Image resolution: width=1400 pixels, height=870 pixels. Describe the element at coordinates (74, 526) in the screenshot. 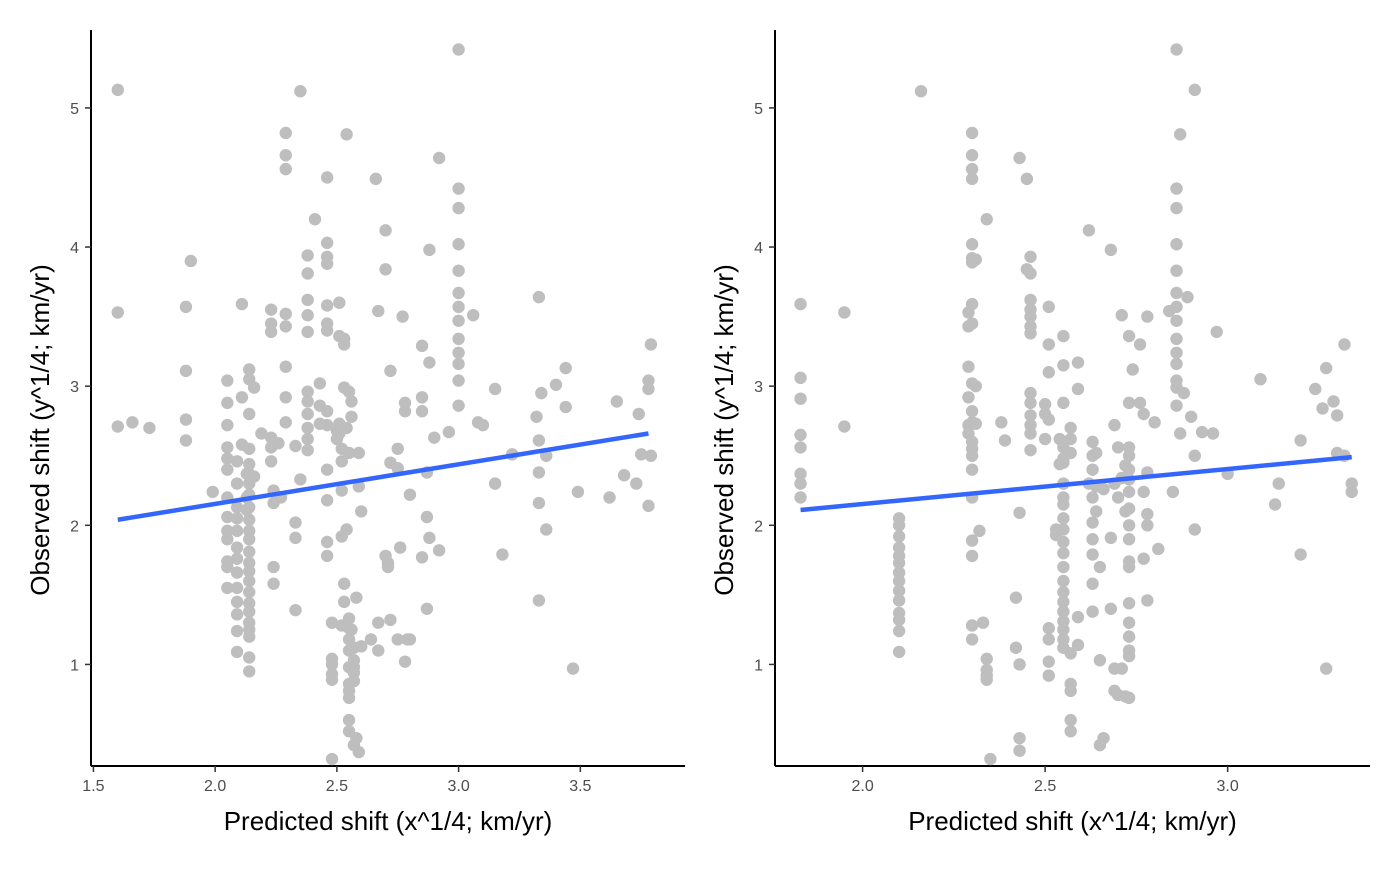

I see `y-tick-label: 2` at that location.